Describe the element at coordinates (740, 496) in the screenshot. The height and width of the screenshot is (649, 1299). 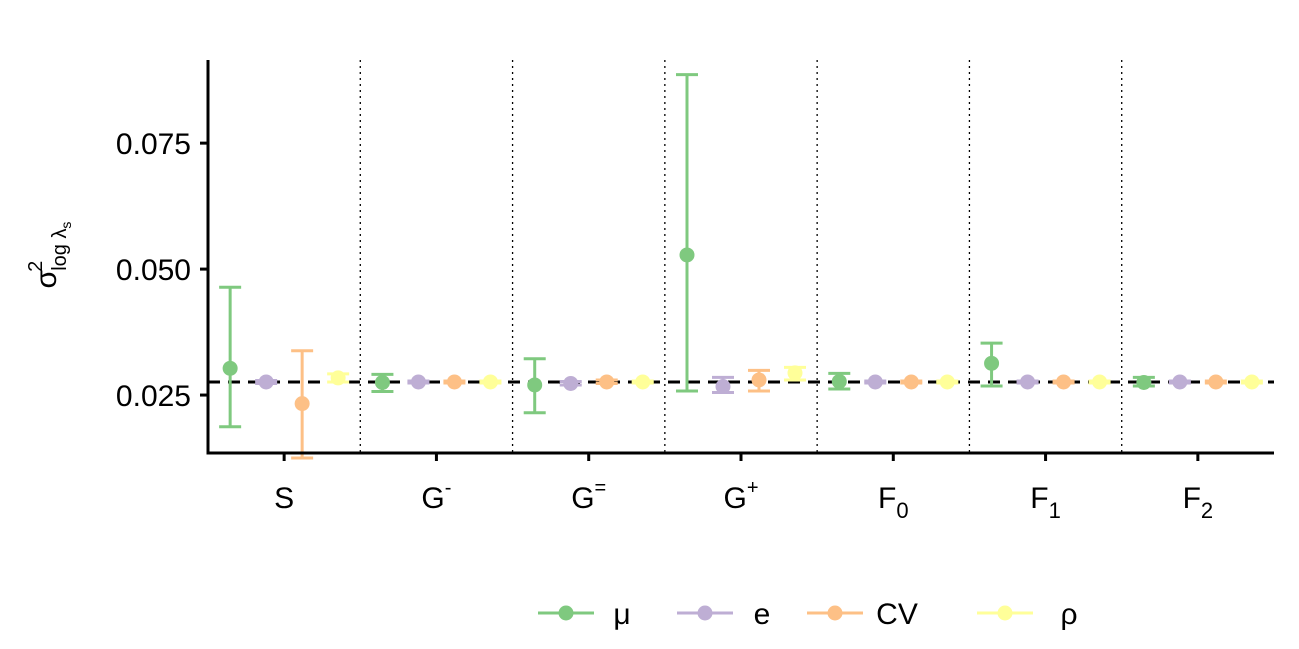
I see `x-tick-label: G+` at that location.